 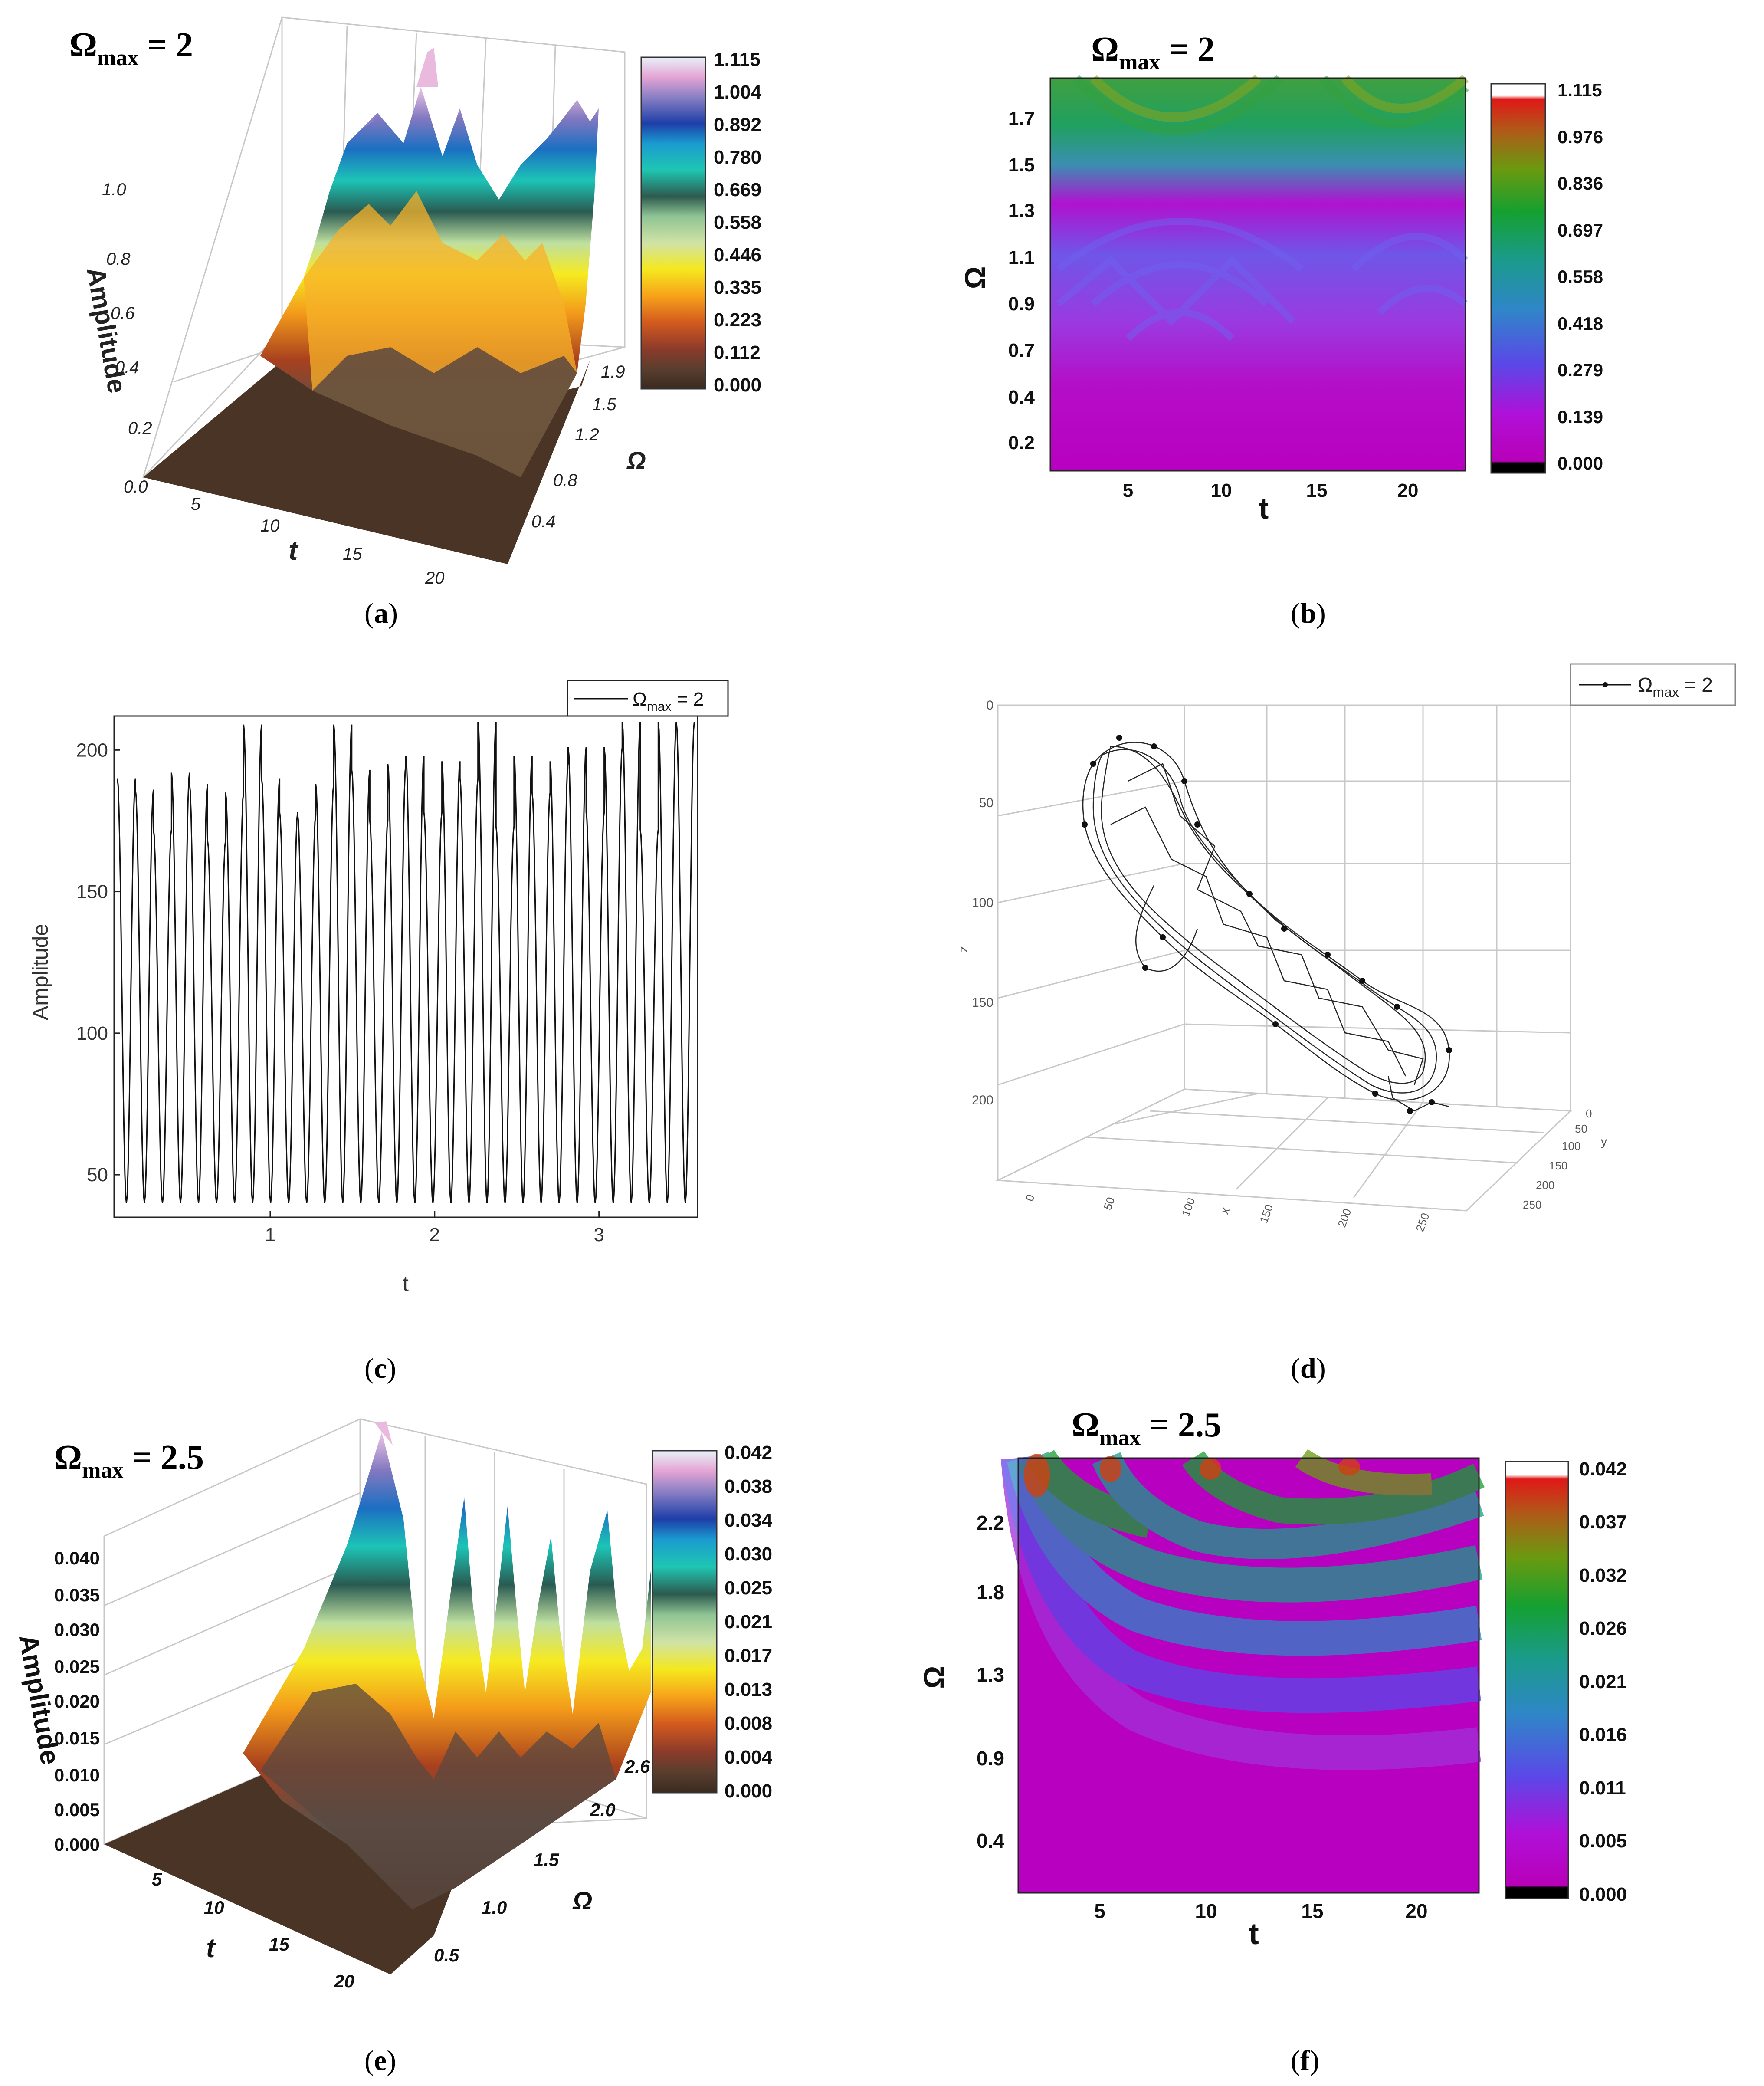 I want to click on panel-e-x-tick-2: 15, so click(x=279, y=1945).